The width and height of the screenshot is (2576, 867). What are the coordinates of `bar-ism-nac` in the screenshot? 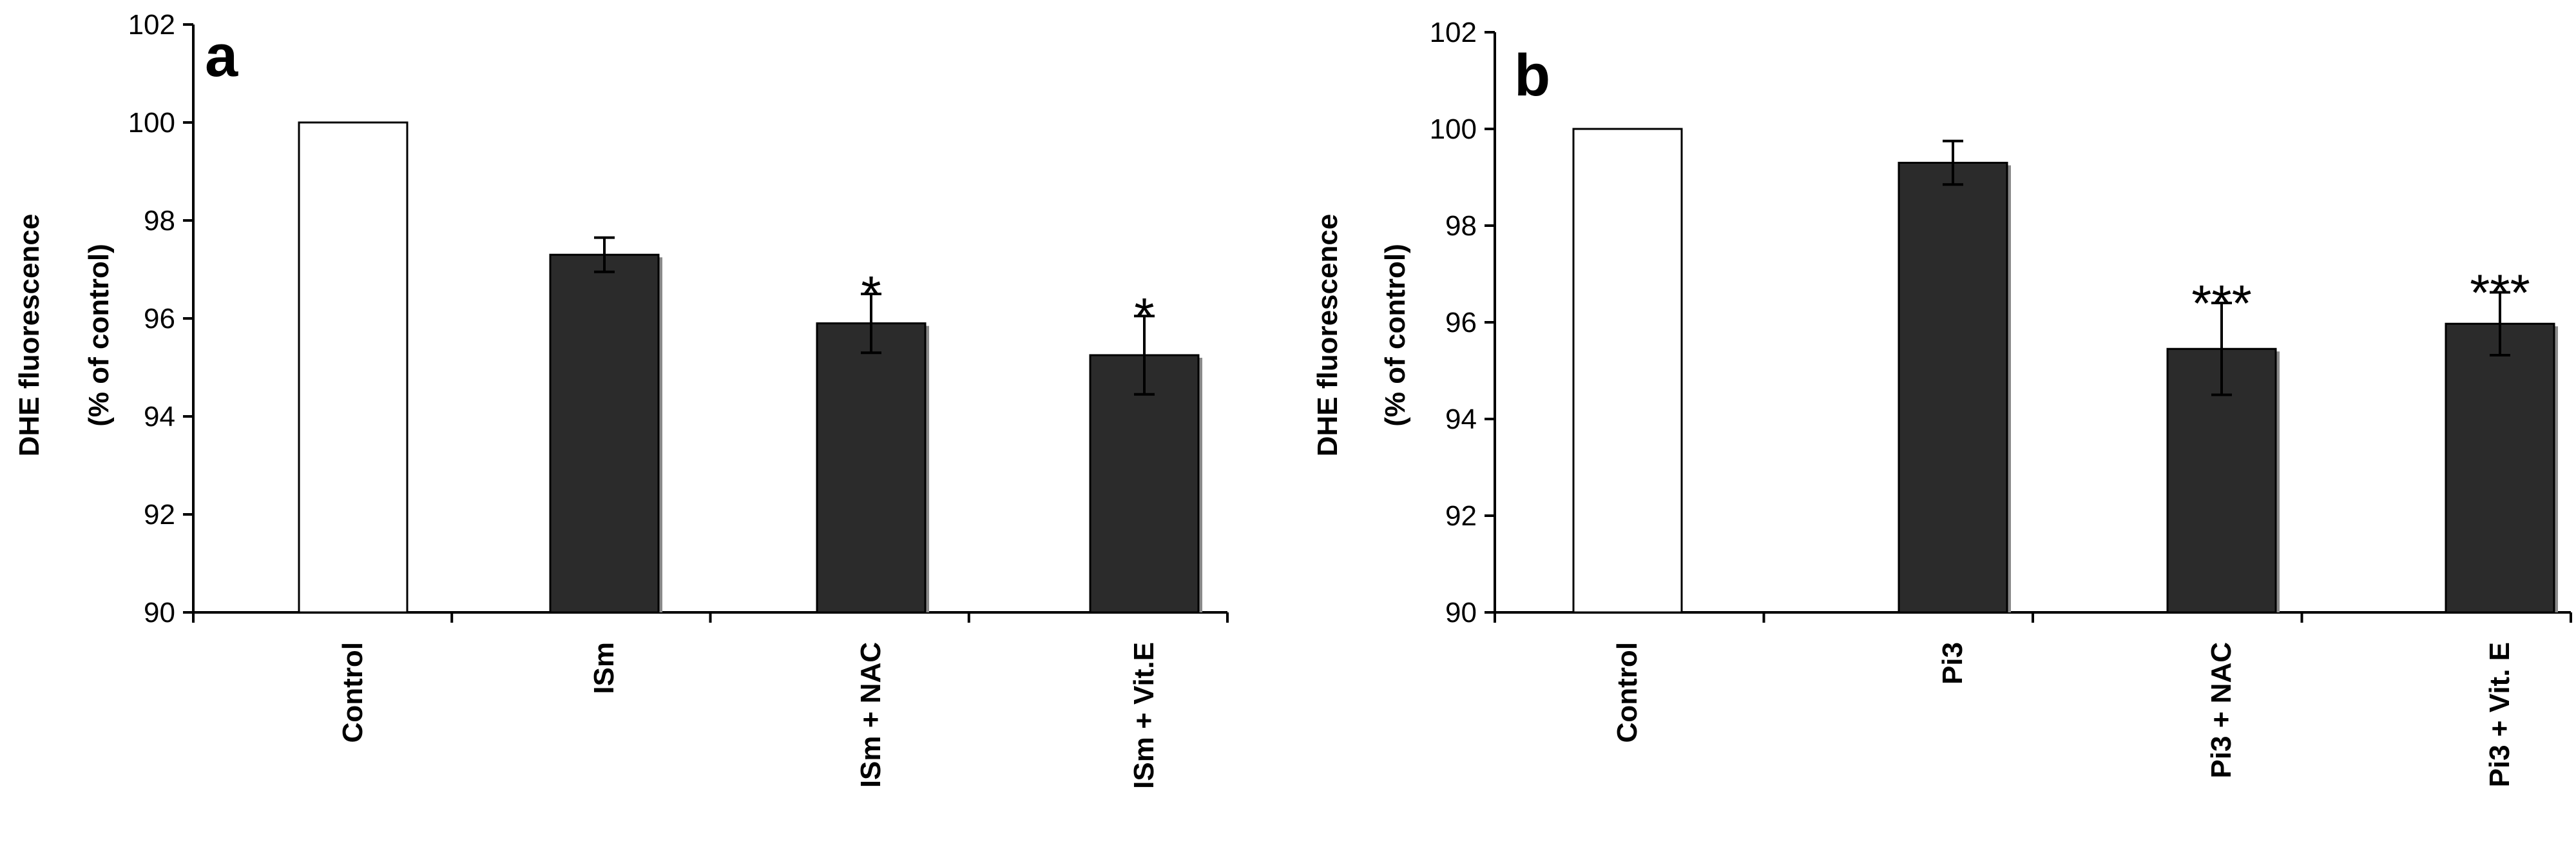 It's located at (871, 468).